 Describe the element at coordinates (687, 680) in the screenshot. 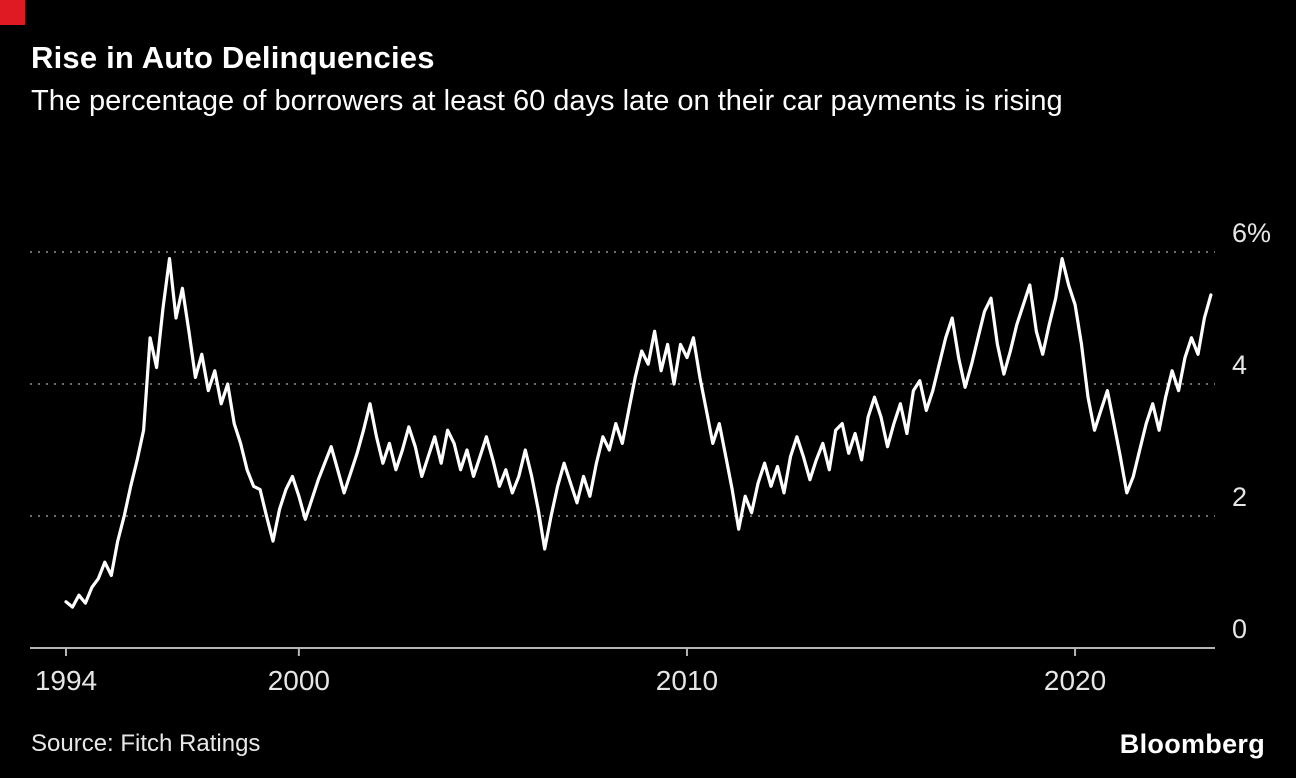

I see `x-tick-label: 2010` at that location.